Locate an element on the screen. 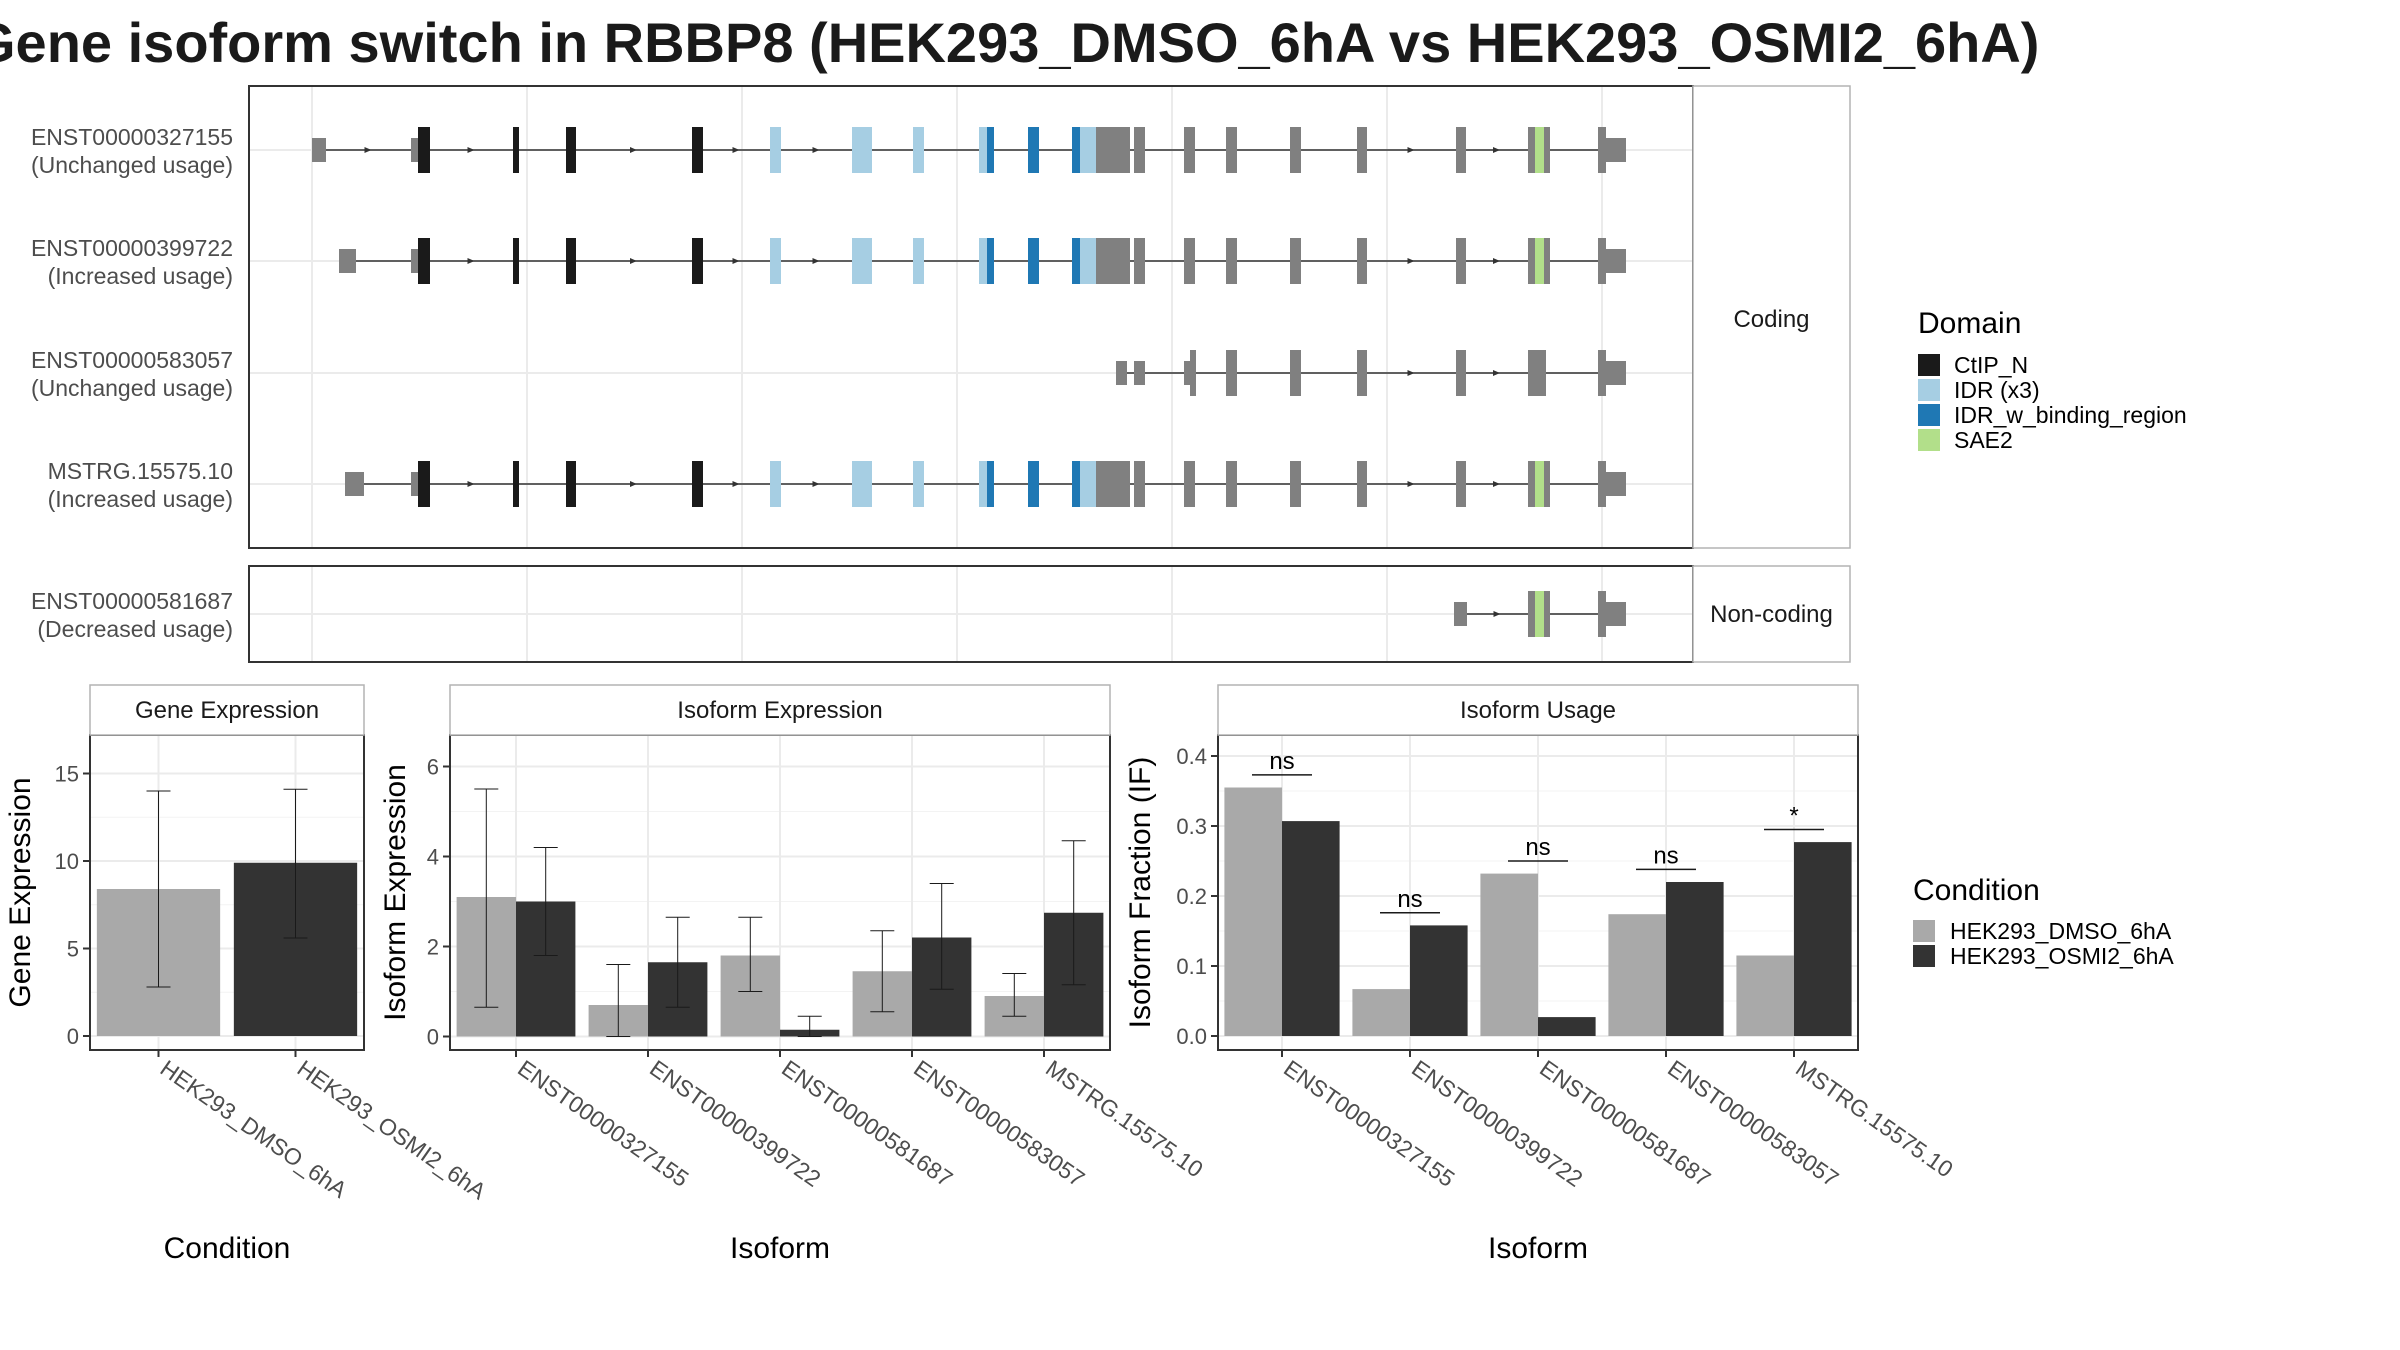 This screenshot has height=1350, width=2400. isoform-id-label: ENST00000581687 is located at coordinates (132, 601).